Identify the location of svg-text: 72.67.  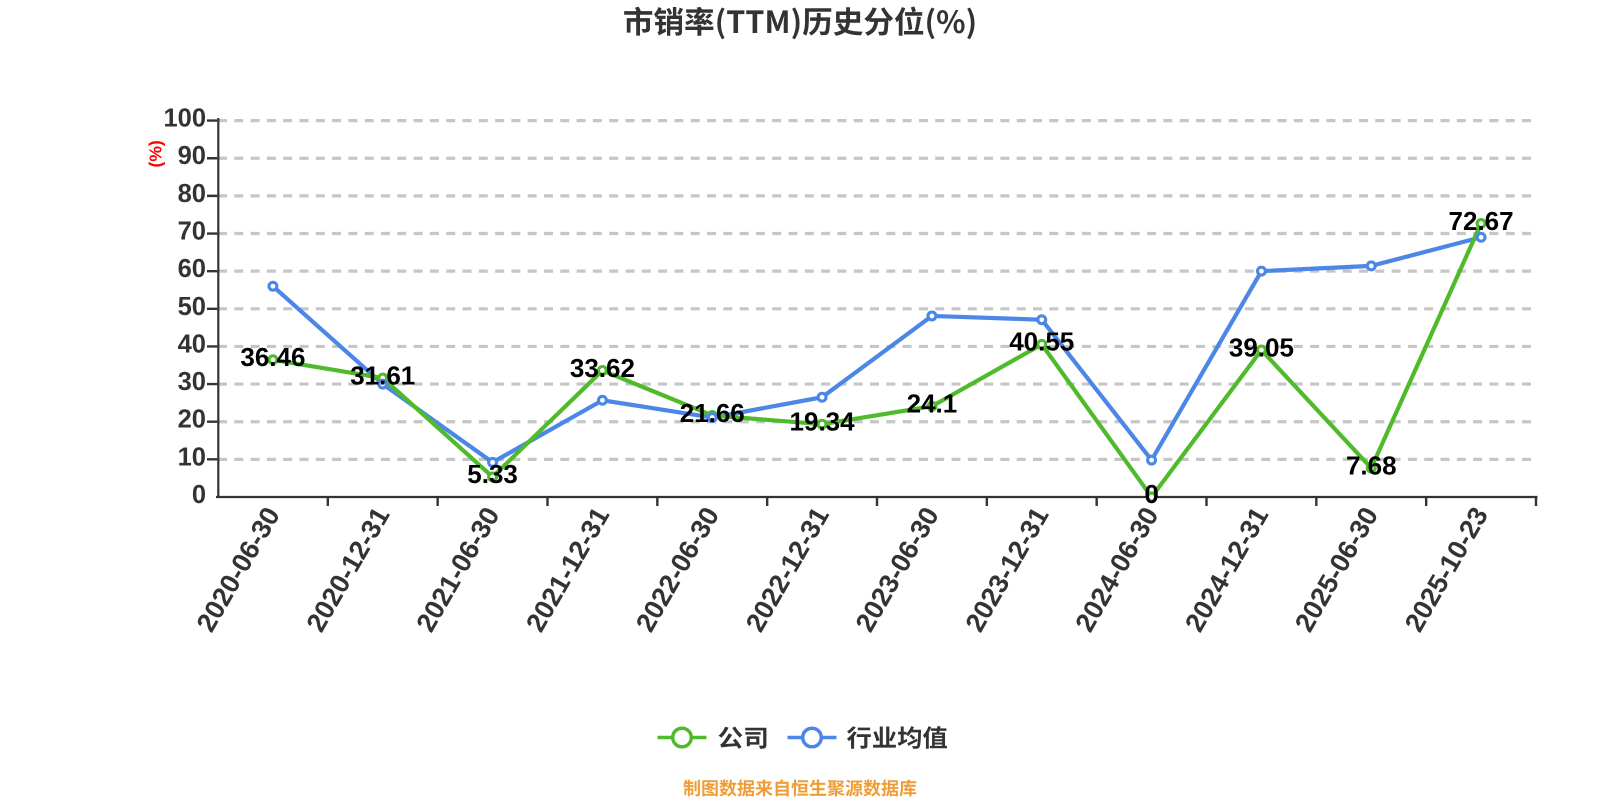
(1481, 221).